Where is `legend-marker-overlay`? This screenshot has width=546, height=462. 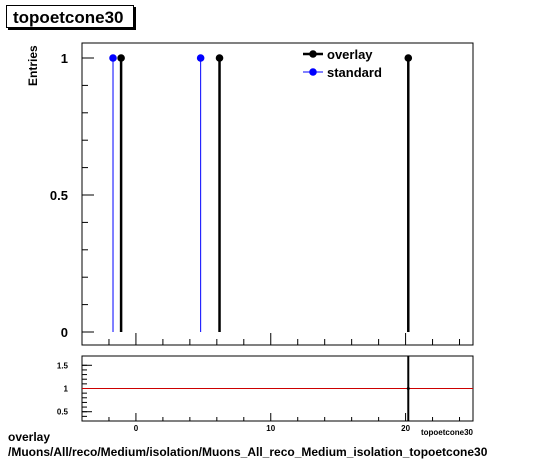
legend-marker-overlay is located at coordinates (313, 54).